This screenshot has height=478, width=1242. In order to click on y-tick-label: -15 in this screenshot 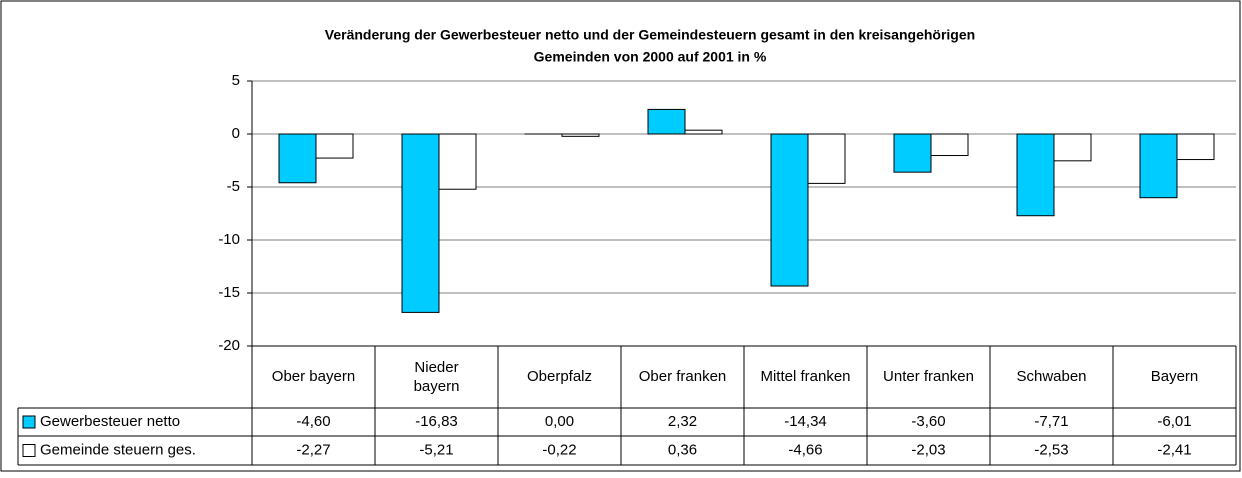, I will do `click(229, 292)`.